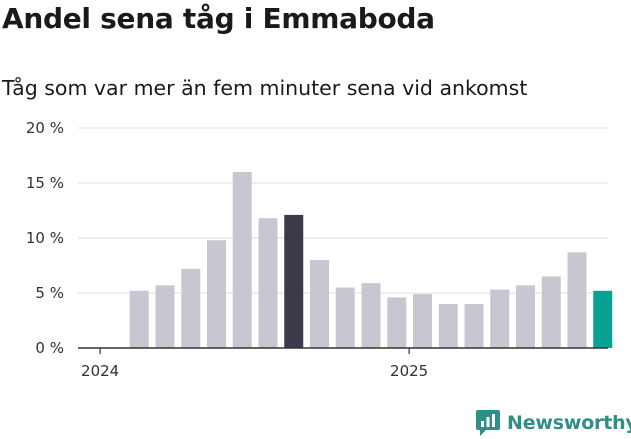 This screenshot has width=631, height=439. What do you see at coordinates (409, 371) in the screenshot?
I see `x-year-label: 2025` at bounding box center [409, 371].